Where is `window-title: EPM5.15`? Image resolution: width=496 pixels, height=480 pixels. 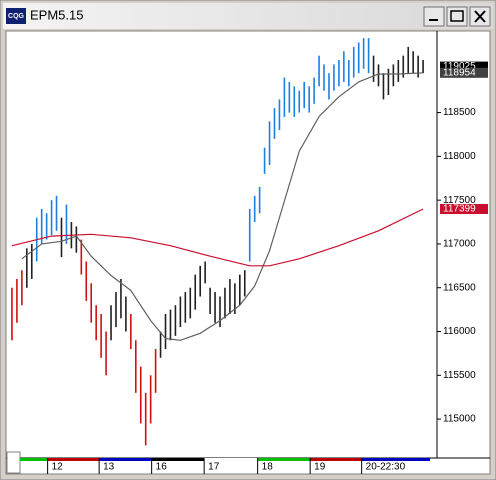
window-title: EPM5.15 is located at coordinates (56, 14).